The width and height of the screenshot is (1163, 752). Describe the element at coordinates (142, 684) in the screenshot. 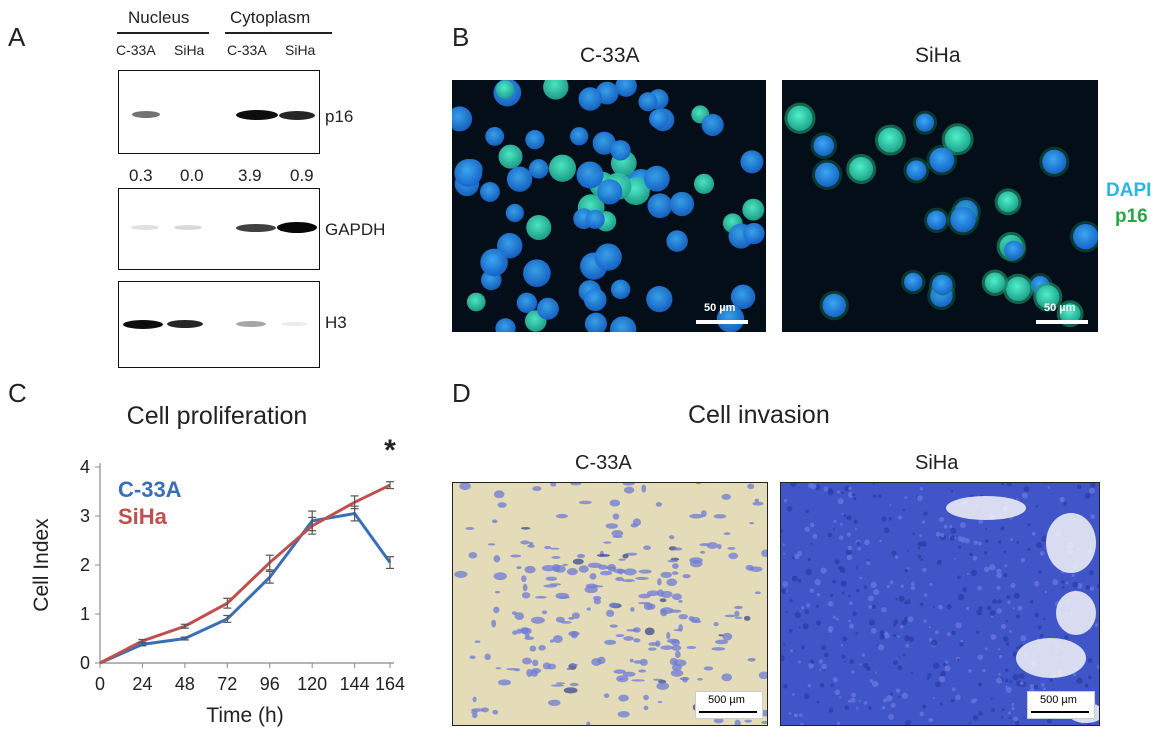

I see `x-tick-label: 24` at that location.